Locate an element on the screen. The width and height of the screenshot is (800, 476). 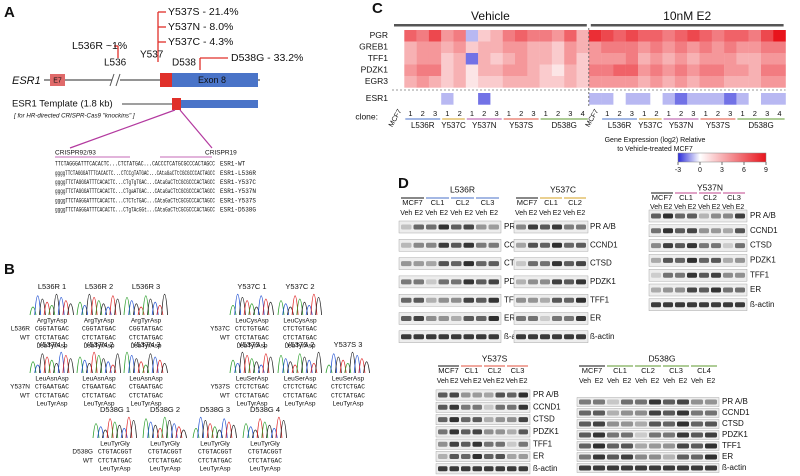
colorbar-label: Gene Expression (log2) Relative is located at coordinates (655, 140).